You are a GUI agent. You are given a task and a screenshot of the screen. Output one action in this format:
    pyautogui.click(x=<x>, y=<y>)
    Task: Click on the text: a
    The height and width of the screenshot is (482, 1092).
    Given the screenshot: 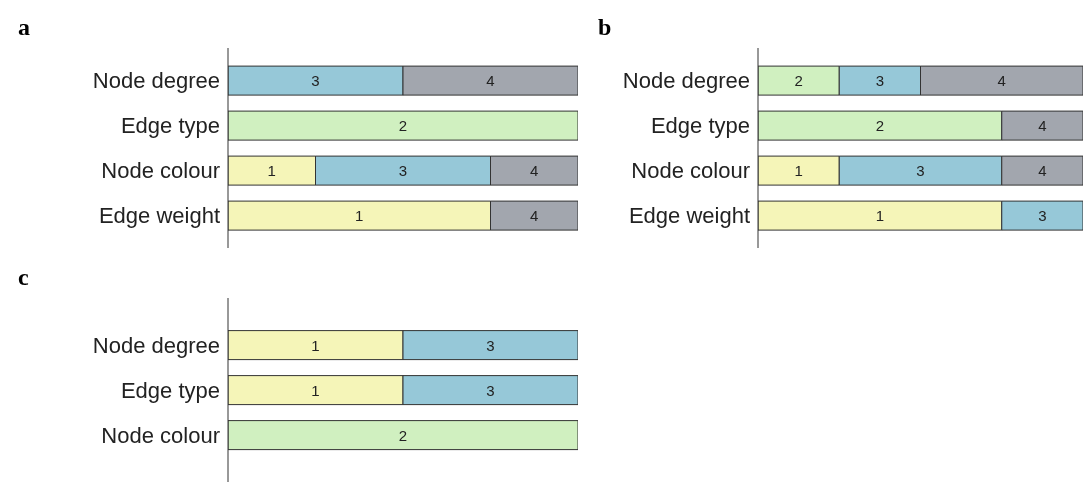 What is the action you would take?
    pyautogui.click(x=24, y=27)
    